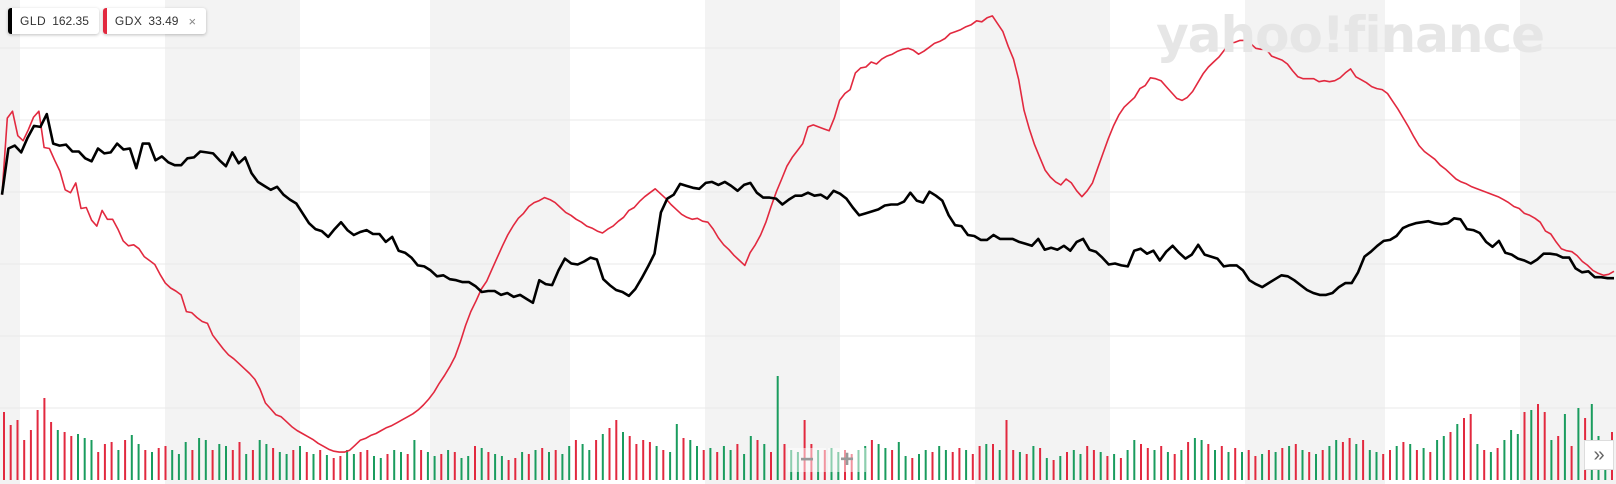 Image resolution: width=1616 pixels, height=484 pixels. Describe the element at coordinates (807, 459) in the screenshot. I see `zoom-out-button: −` at that location.